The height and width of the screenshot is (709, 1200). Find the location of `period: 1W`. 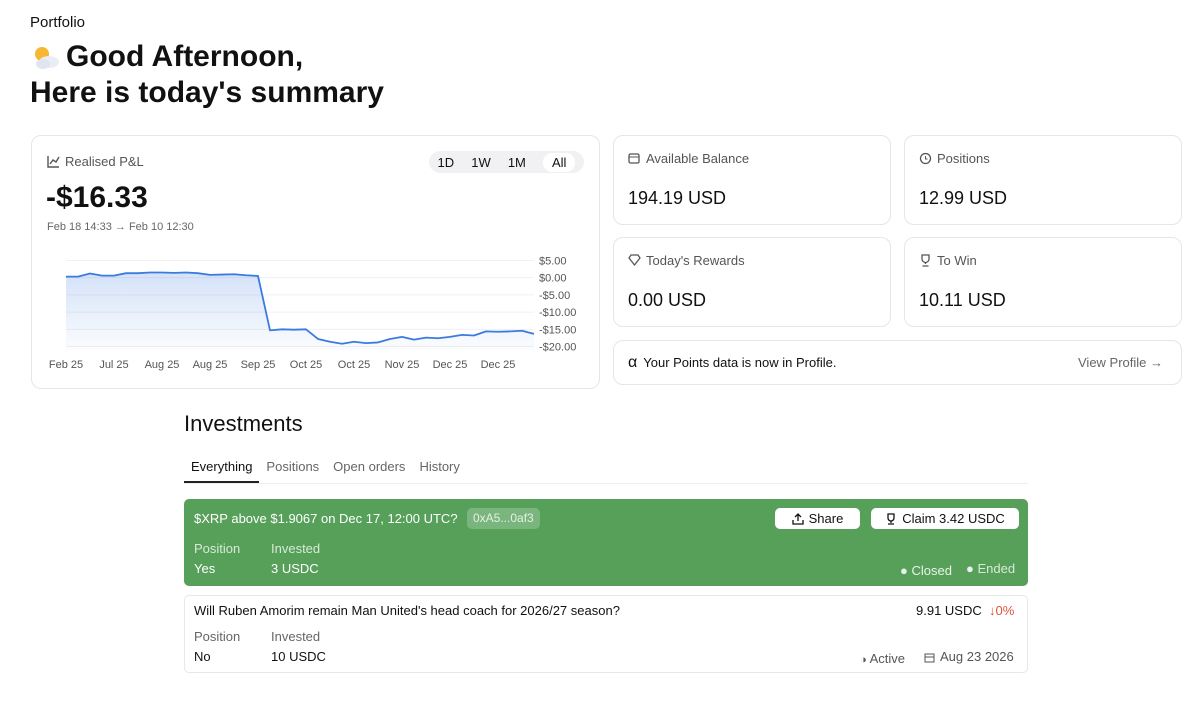

period: 1W is located at coordinates (481, 162).